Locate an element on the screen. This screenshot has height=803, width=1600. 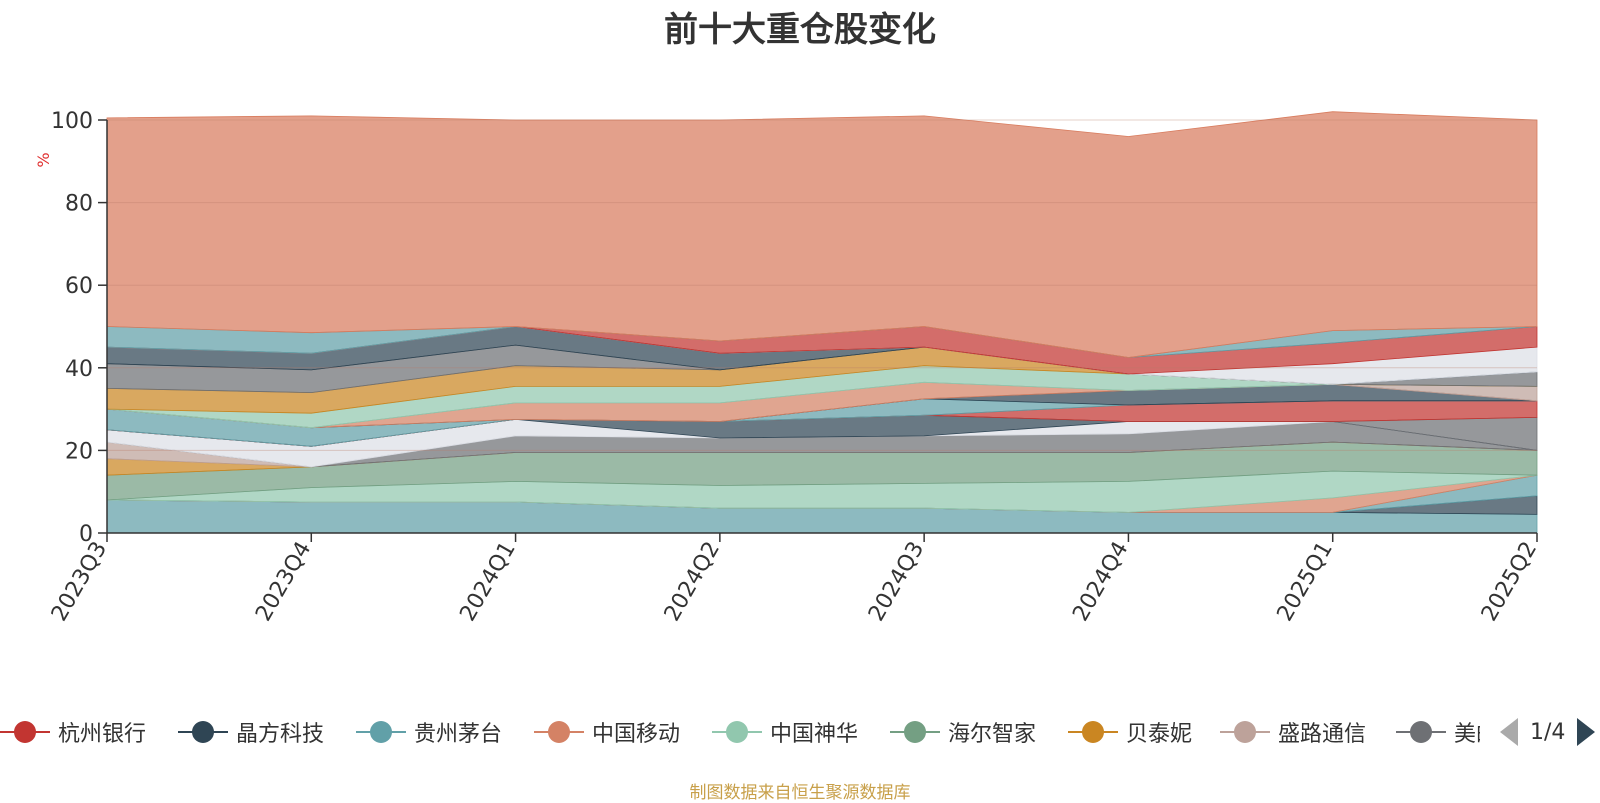
y-tick-label: 60 is located at coordinates (79, 286).